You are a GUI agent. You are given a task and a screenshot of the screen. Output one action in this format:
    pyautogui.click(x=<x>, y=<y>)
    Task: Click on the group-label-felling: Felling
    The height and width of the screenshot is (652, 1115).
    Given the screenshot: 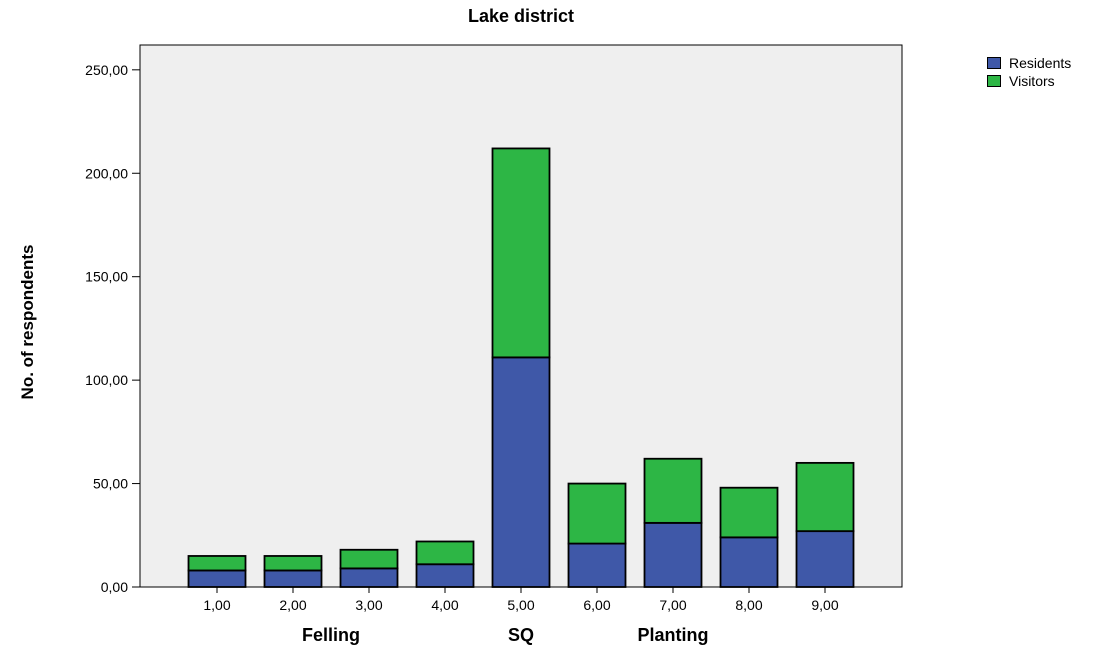 What is the action you would take?
    pyautogui.click(x=331, y=635)
    